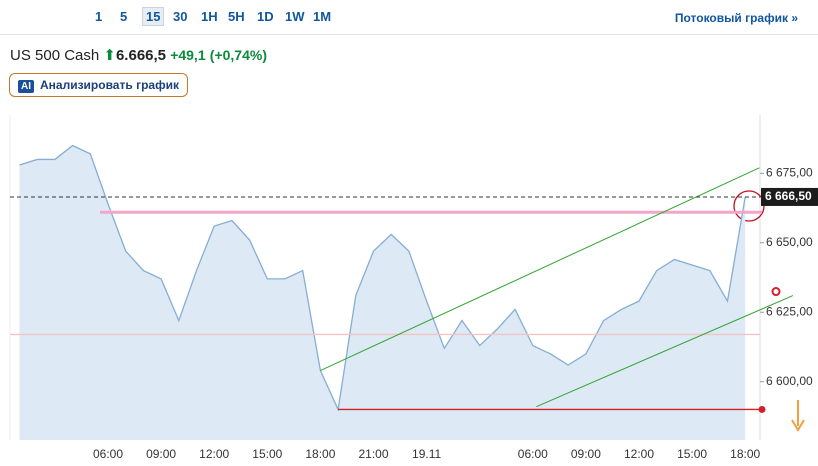  What do you see at coordinates (144, 347) in the screenshot?
I see `watermark-suffix: .com` at bounding box center [144, 347].